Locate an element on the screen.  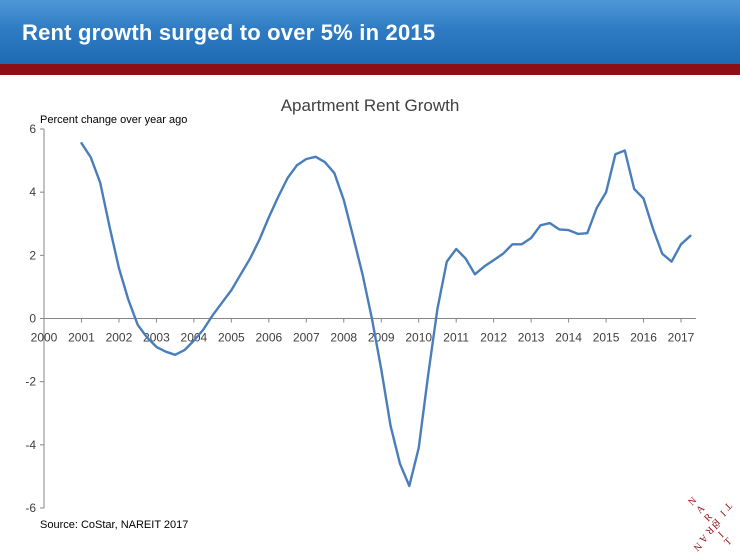
y-tick-label: -6 is located at coordinates (30, 508).